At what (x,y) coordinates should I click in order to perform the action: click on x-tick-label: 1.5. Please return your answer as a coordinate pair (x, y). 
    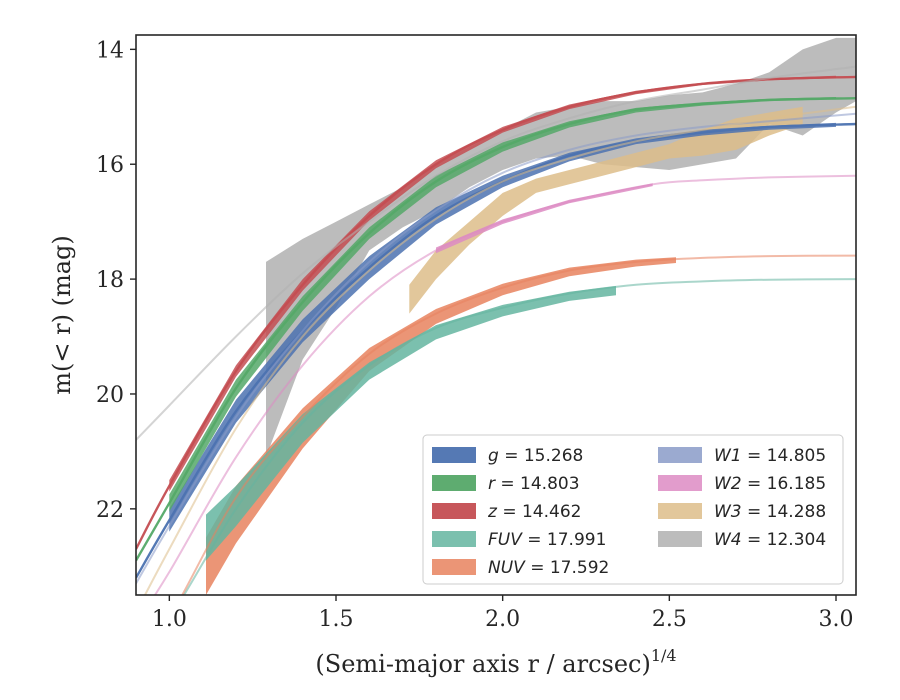
    Looking at the image, I should click on (336, 619).